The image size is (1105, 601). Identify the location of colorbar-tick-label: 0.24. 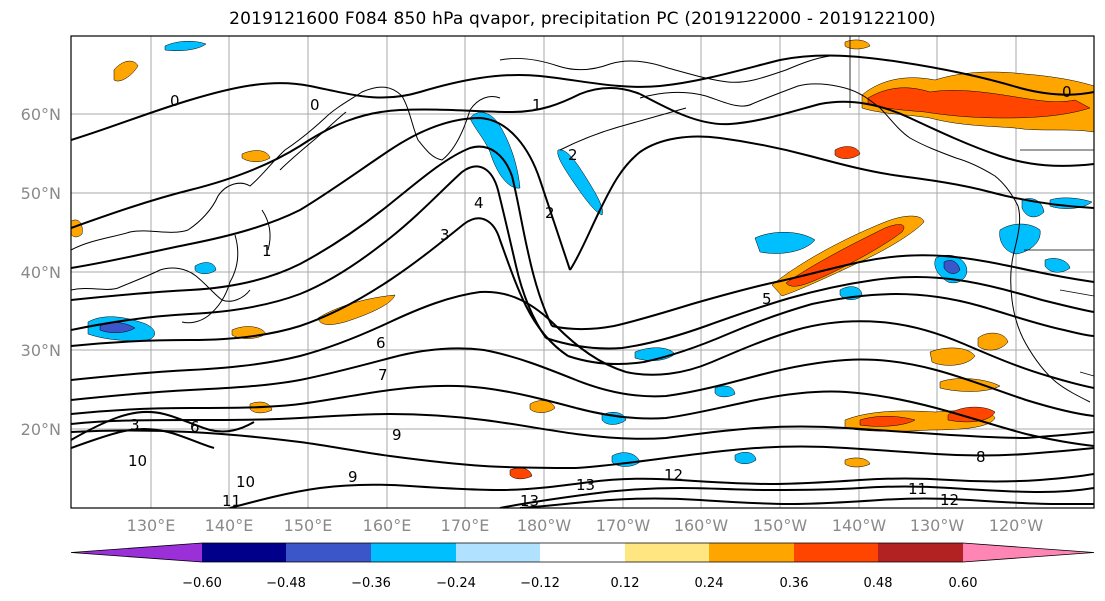
(709, 583).